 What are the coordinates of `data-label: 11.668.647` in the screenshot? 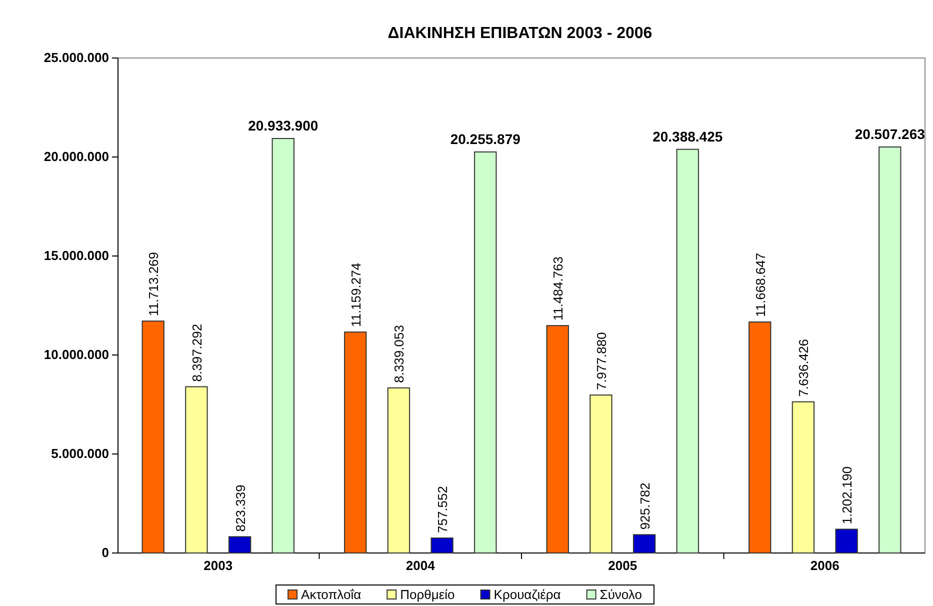 It's located at (760, 284).